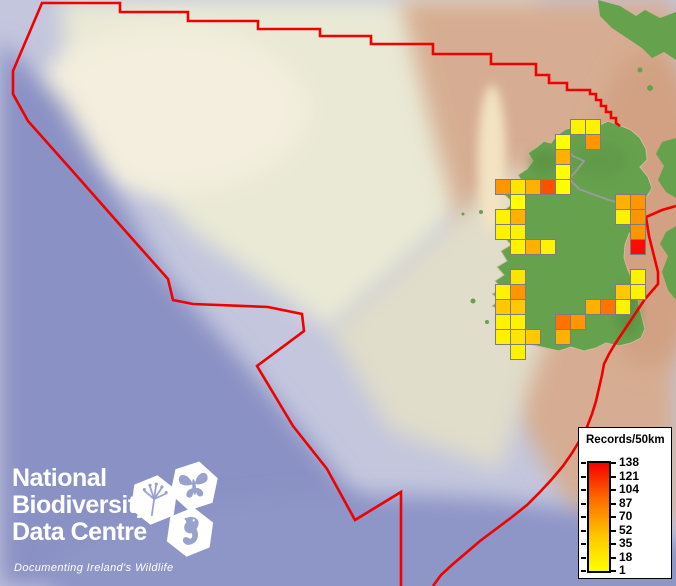  What do you see at coordinates (79, 532) in the screenshot?
I see `logo-line-3: Data Centre` at bounding box center [79, 532].